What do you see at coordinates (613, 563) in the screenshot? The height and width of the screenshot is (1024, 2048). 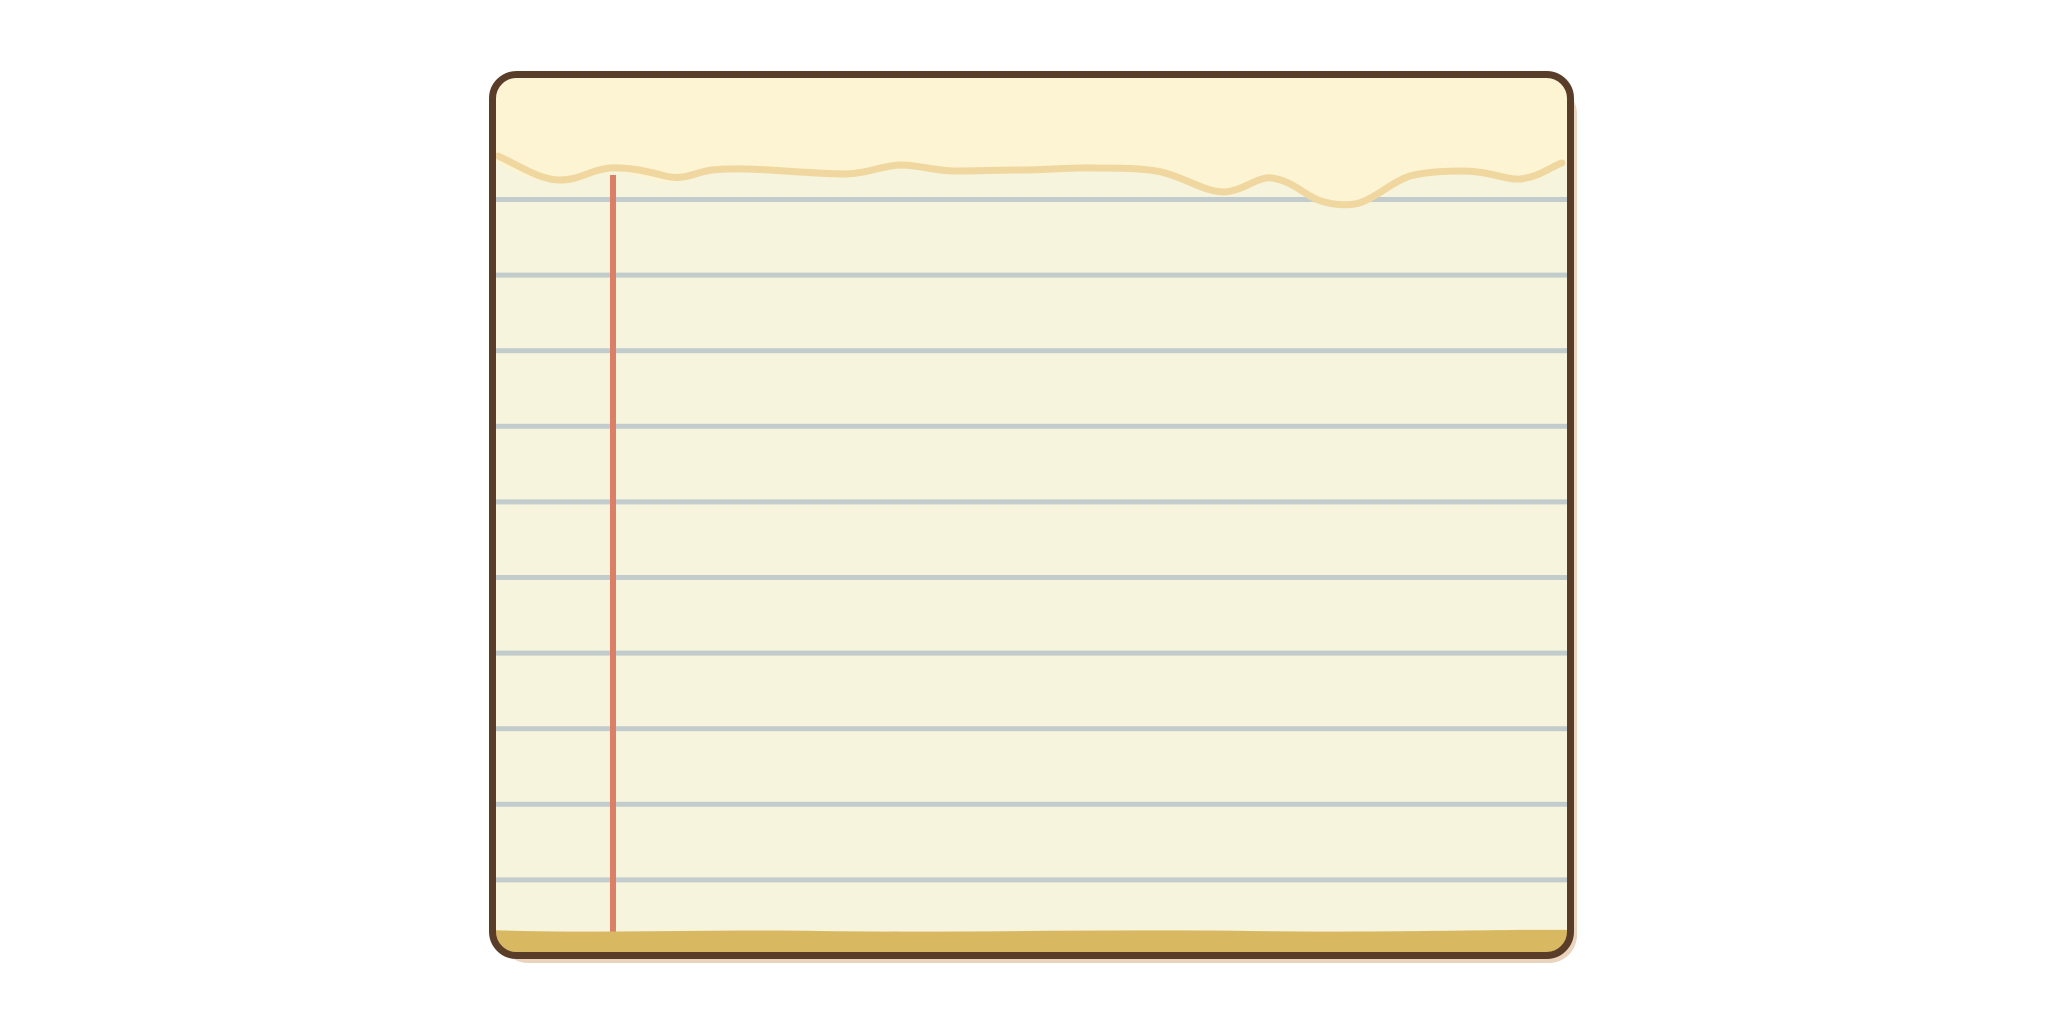 I see `margin-line` at bounding box center [613, 563].